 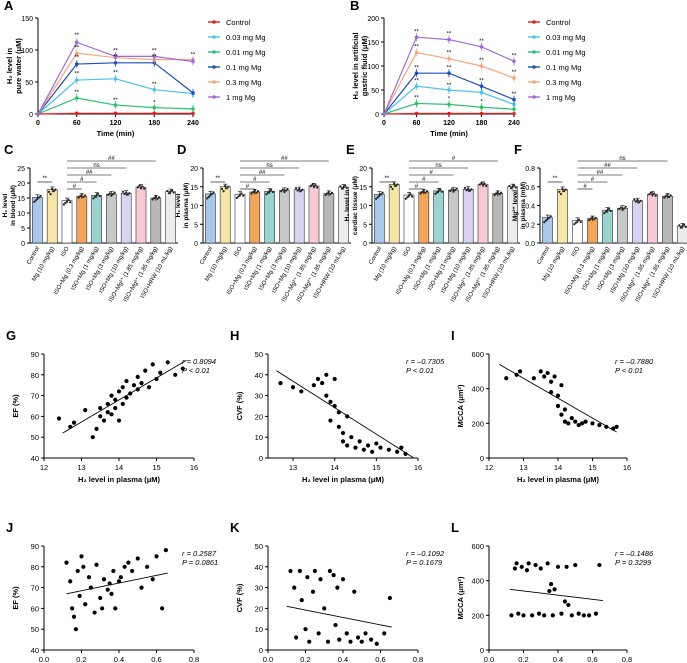 I want to click on y-tick-label: 400, so click(x=477, y=581).